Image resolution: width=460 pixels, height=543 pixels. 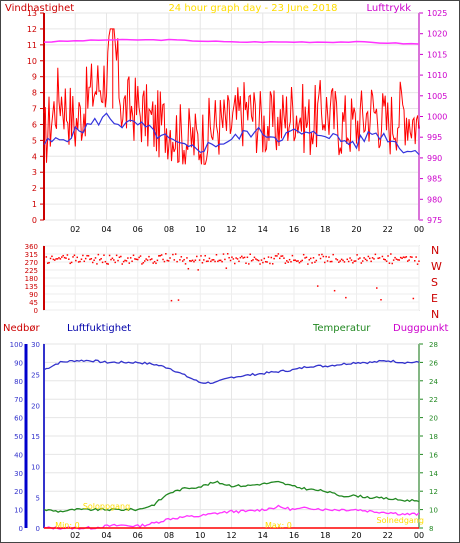 What do you see at coordinates (138, 535) in the screenshot?
I see `panel-3-x-tick-label: 06` at bounding box center [138, 535].